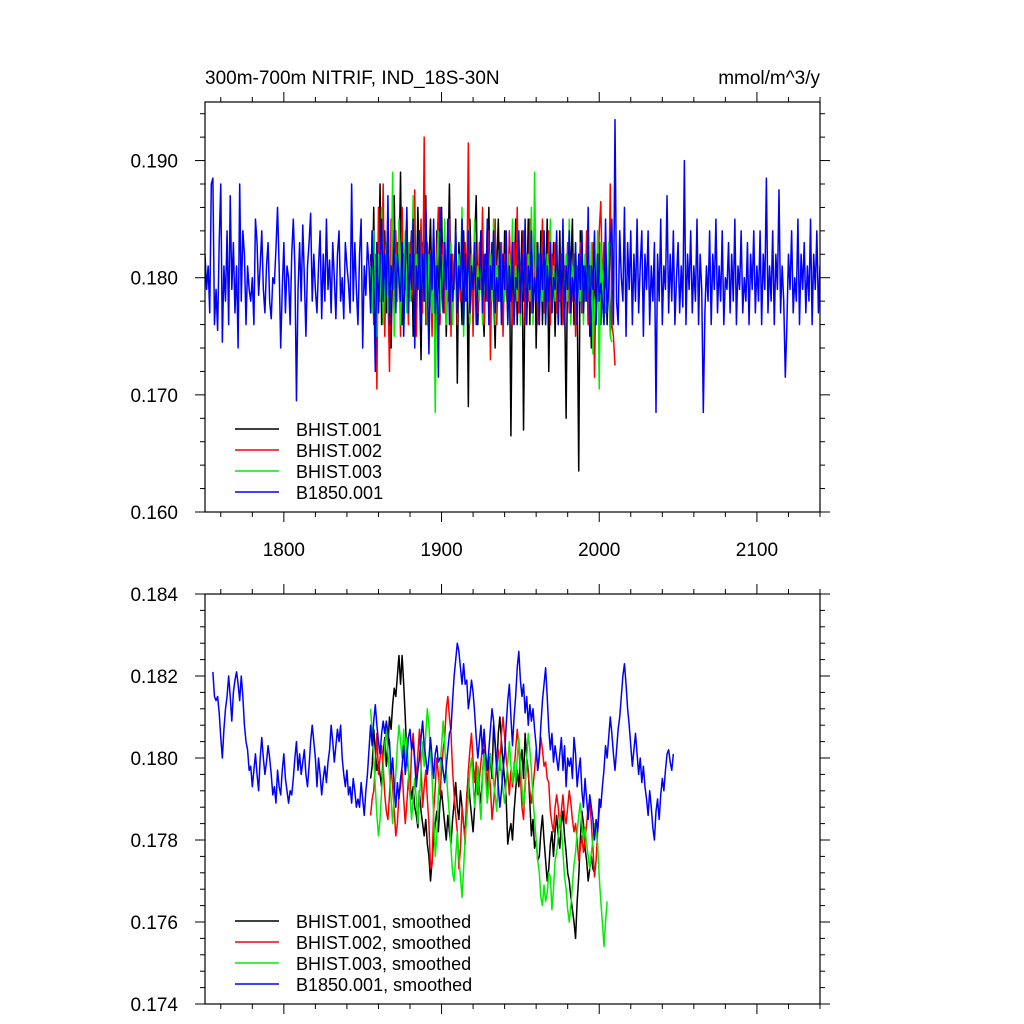  Describe the element at coordinates (339, 493) in the screenshot. I see `legend-label: B1850.001` at that location.